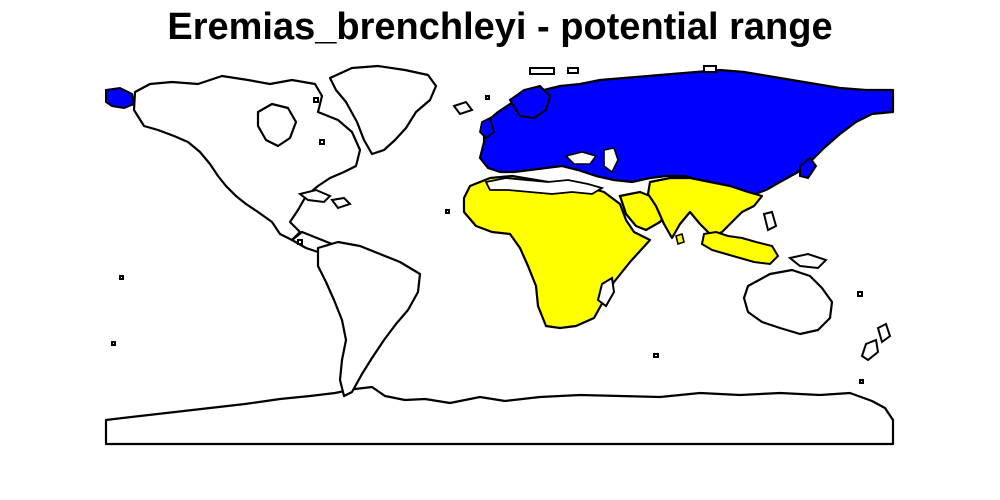  Describe the element at coordinates (788, 302) in the screenshot. I see `australia` at that location.